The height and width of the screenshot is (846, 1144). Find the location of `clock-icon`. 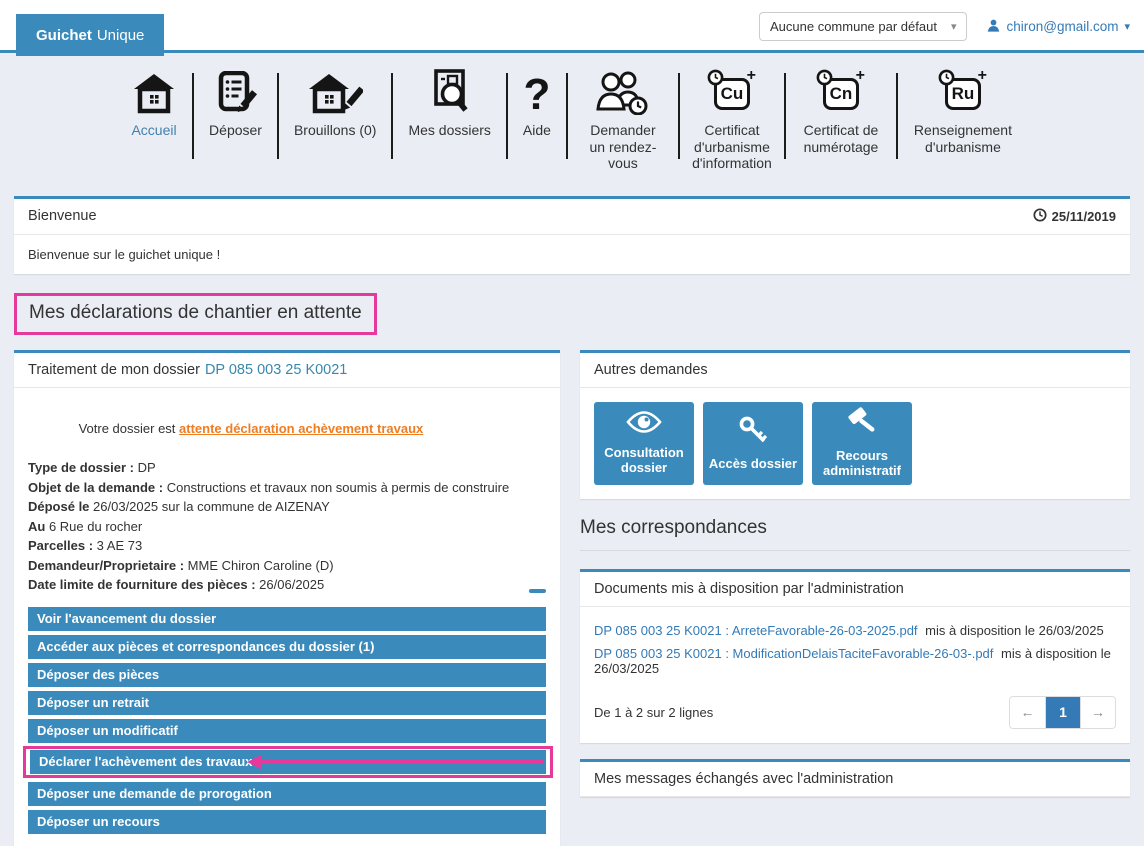

clock-icon is located at coordinates (1040, 216).